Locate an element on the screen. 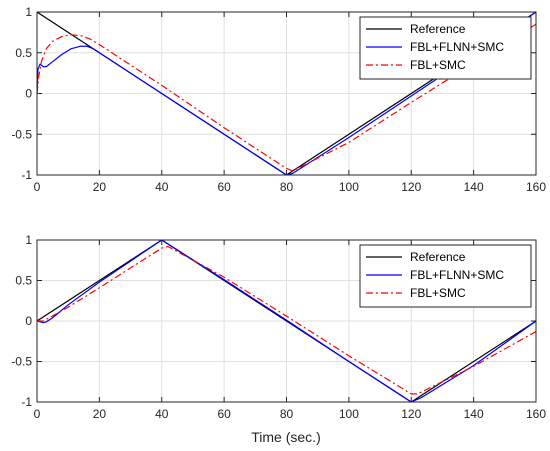  x-axis-label: Time (sec.) is located at coordinates (285, 437).